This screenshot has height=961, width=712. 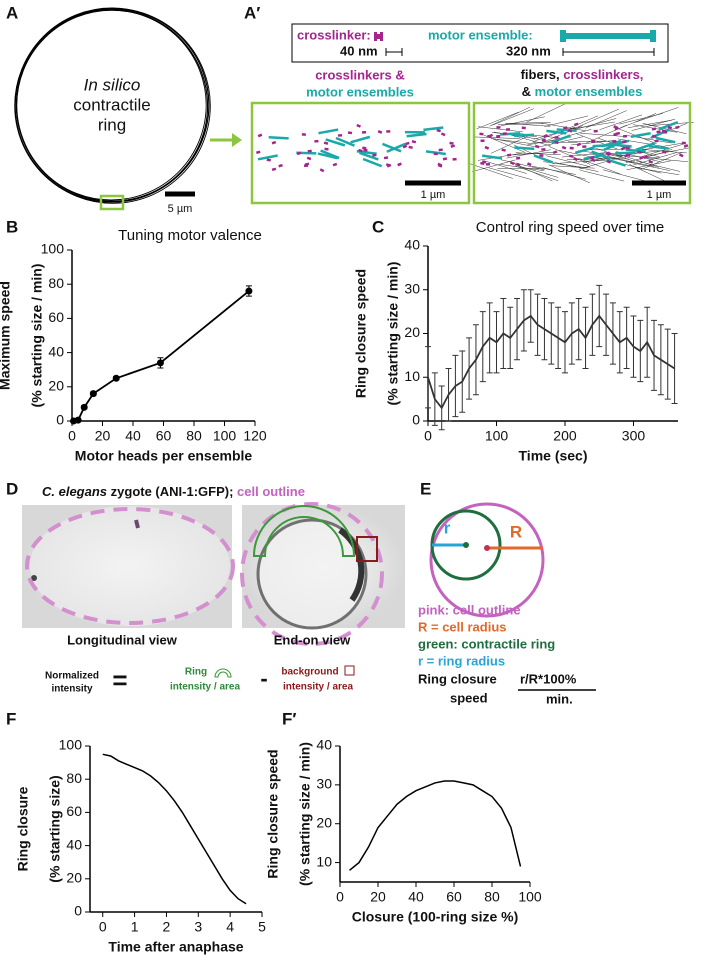 I want to click on equals: =, so click(x=119, y=680).